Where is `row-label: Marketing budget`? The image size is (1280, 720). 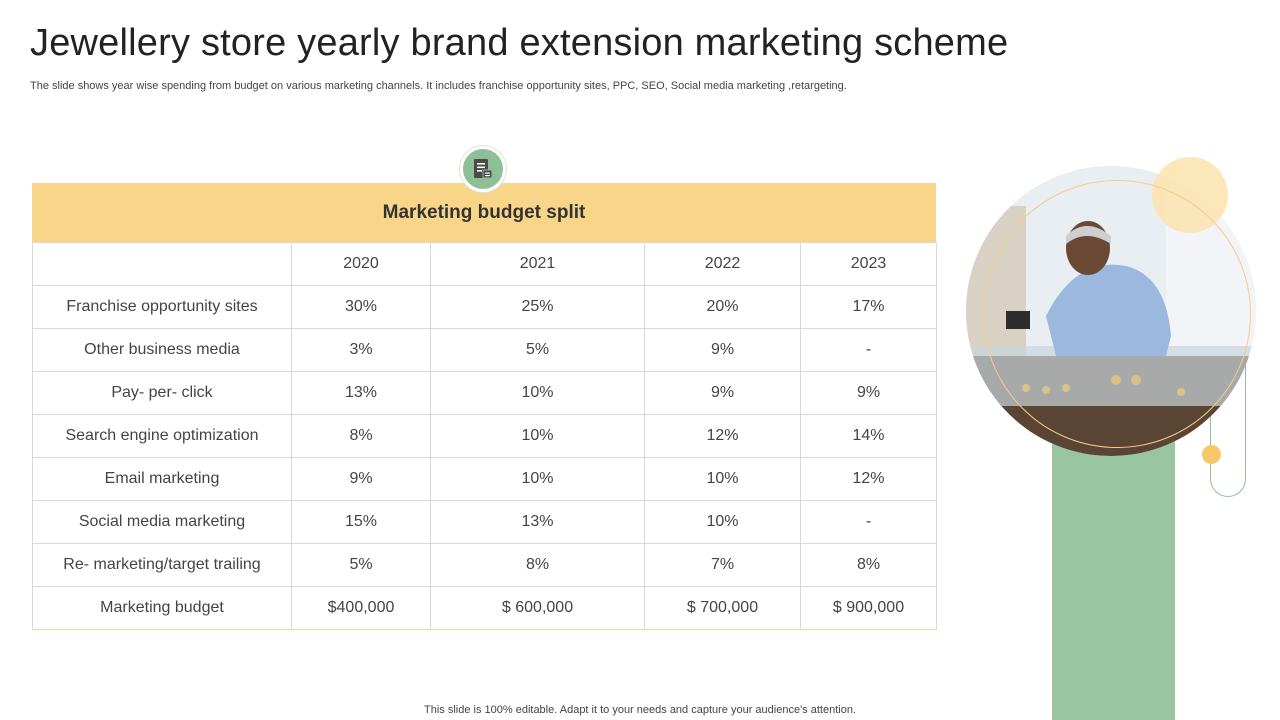
row-label: Marketing budget is located at coordinates (162, 608).